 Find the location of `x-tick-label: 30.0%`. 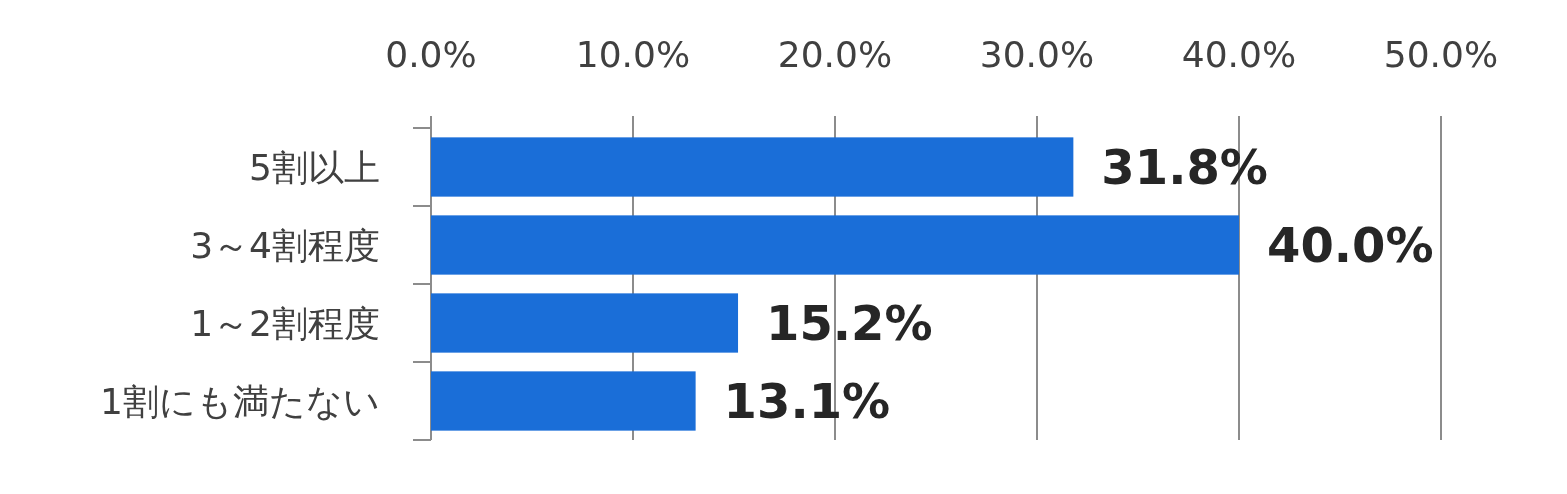

x-tick-label: 30.0% is located at coordinates (1037, 54).